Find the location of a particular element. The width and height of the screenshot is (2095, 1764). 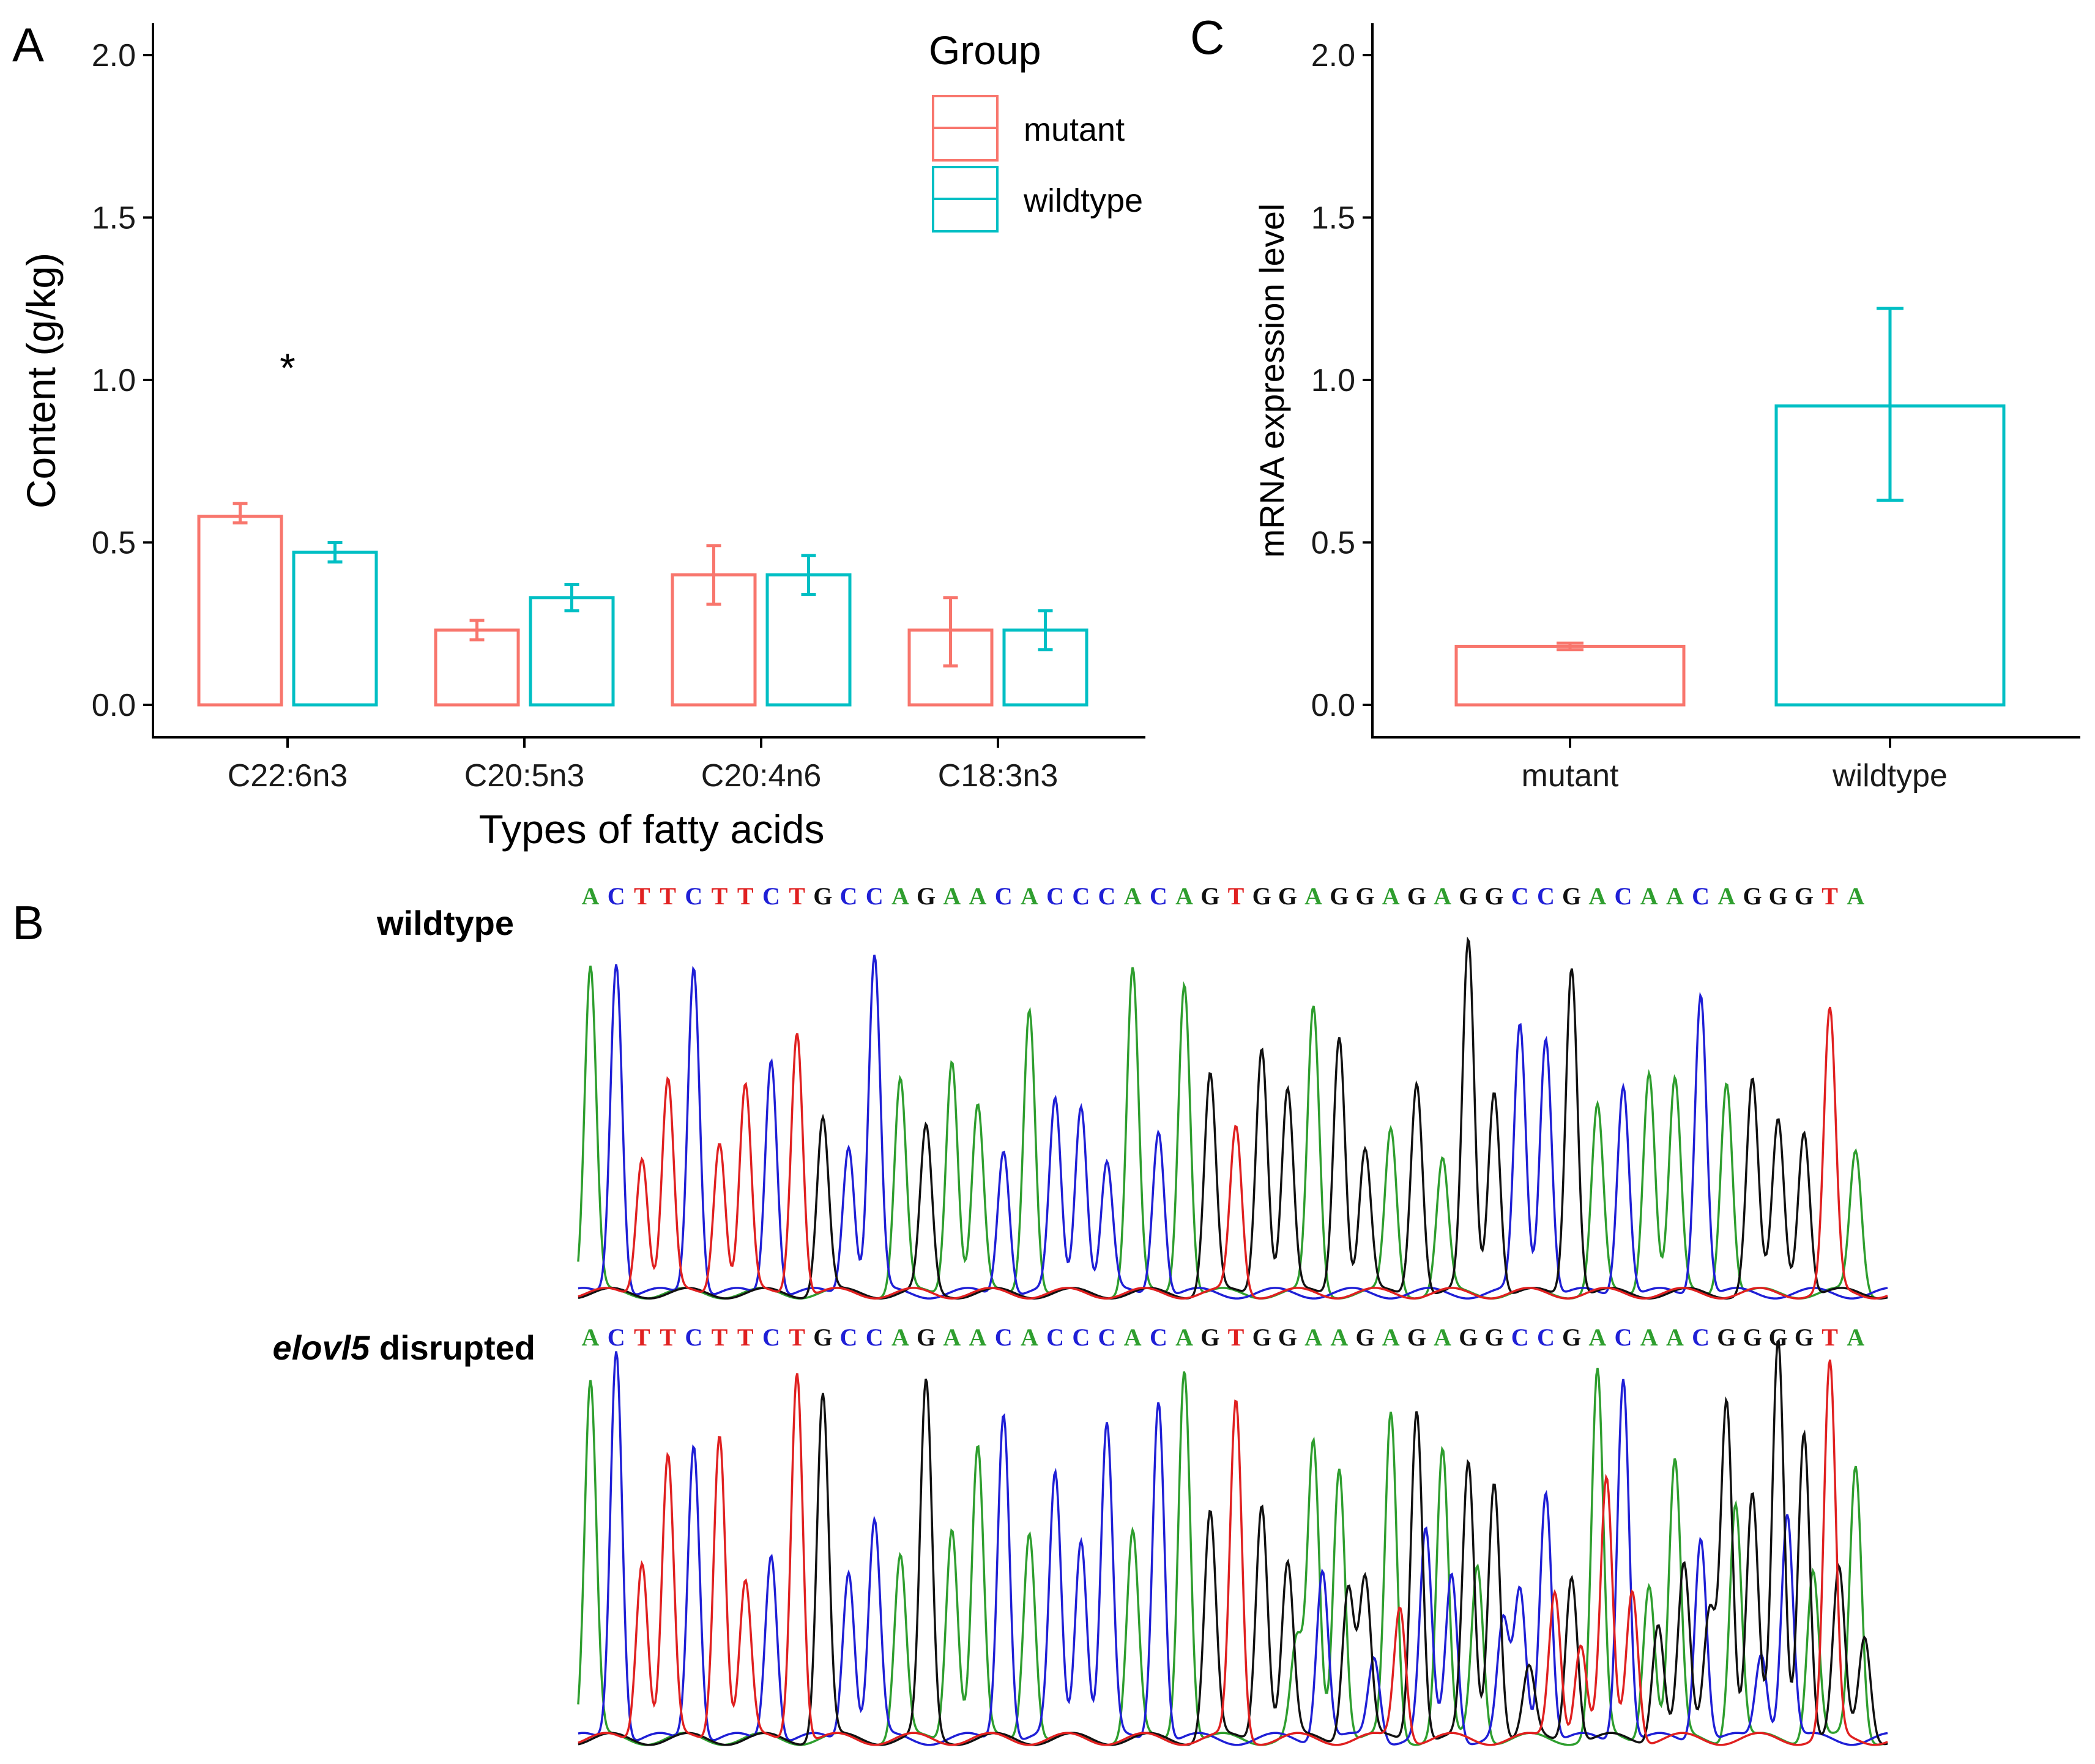

panel-c-letter: C is located at coordinates (1207, 37).